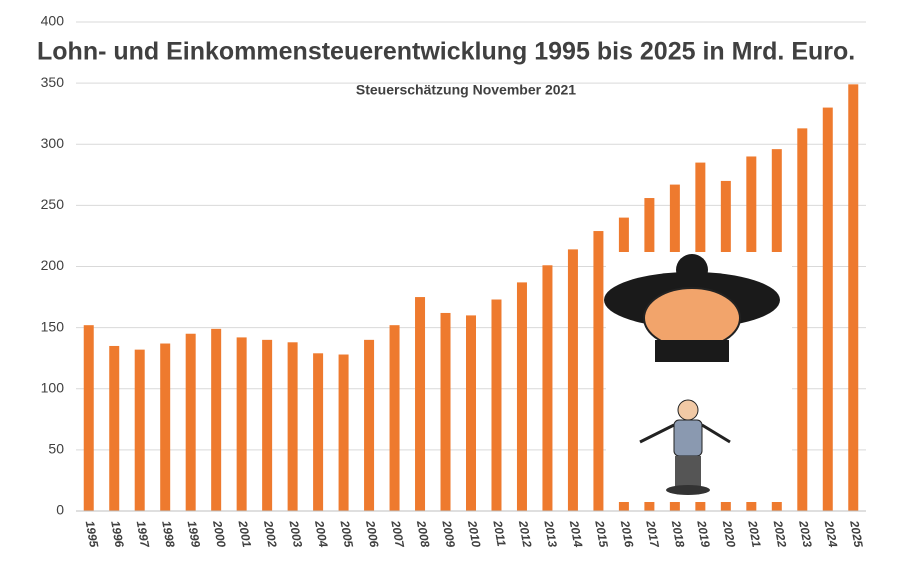 The image size is (914, 580). I want to click on x-tick-label: 2002, so click(270, 534).